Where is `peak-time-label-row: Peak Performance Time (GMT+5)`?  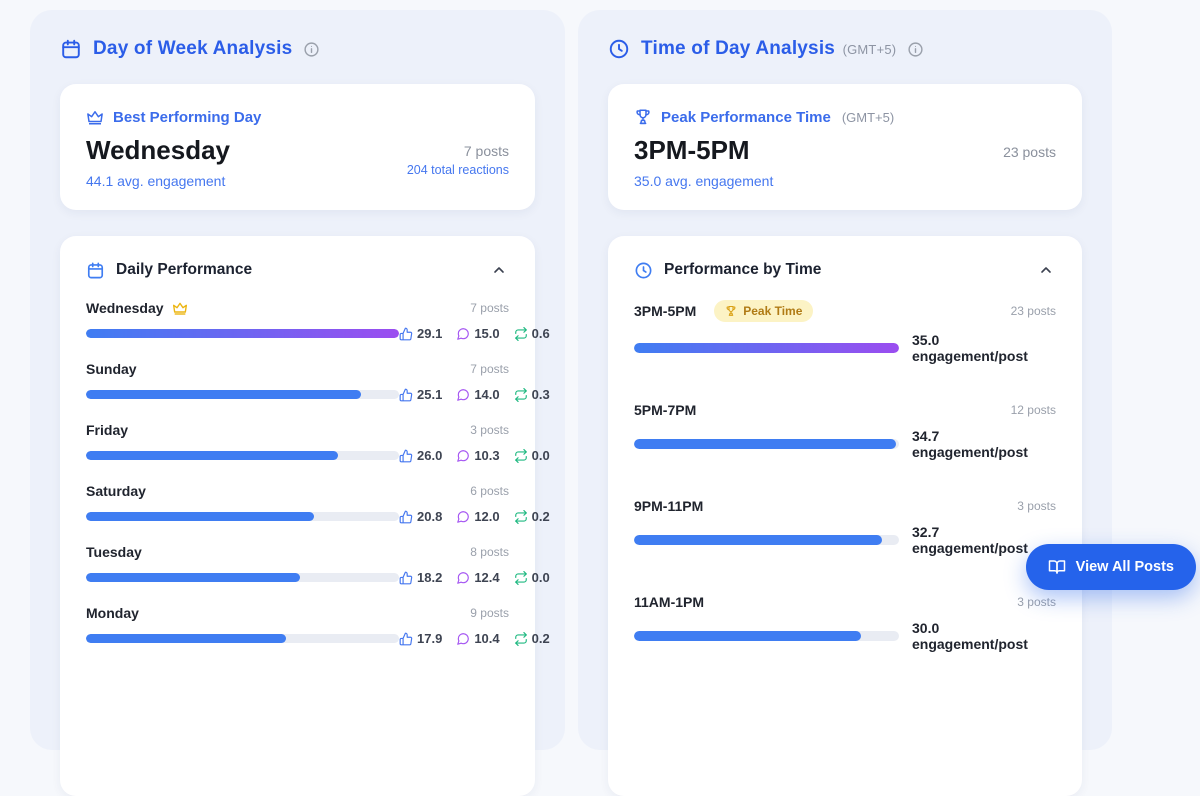 peak-time-label-row: Peak Performance Time (GMT+5) is located at coordinates (764, 117).